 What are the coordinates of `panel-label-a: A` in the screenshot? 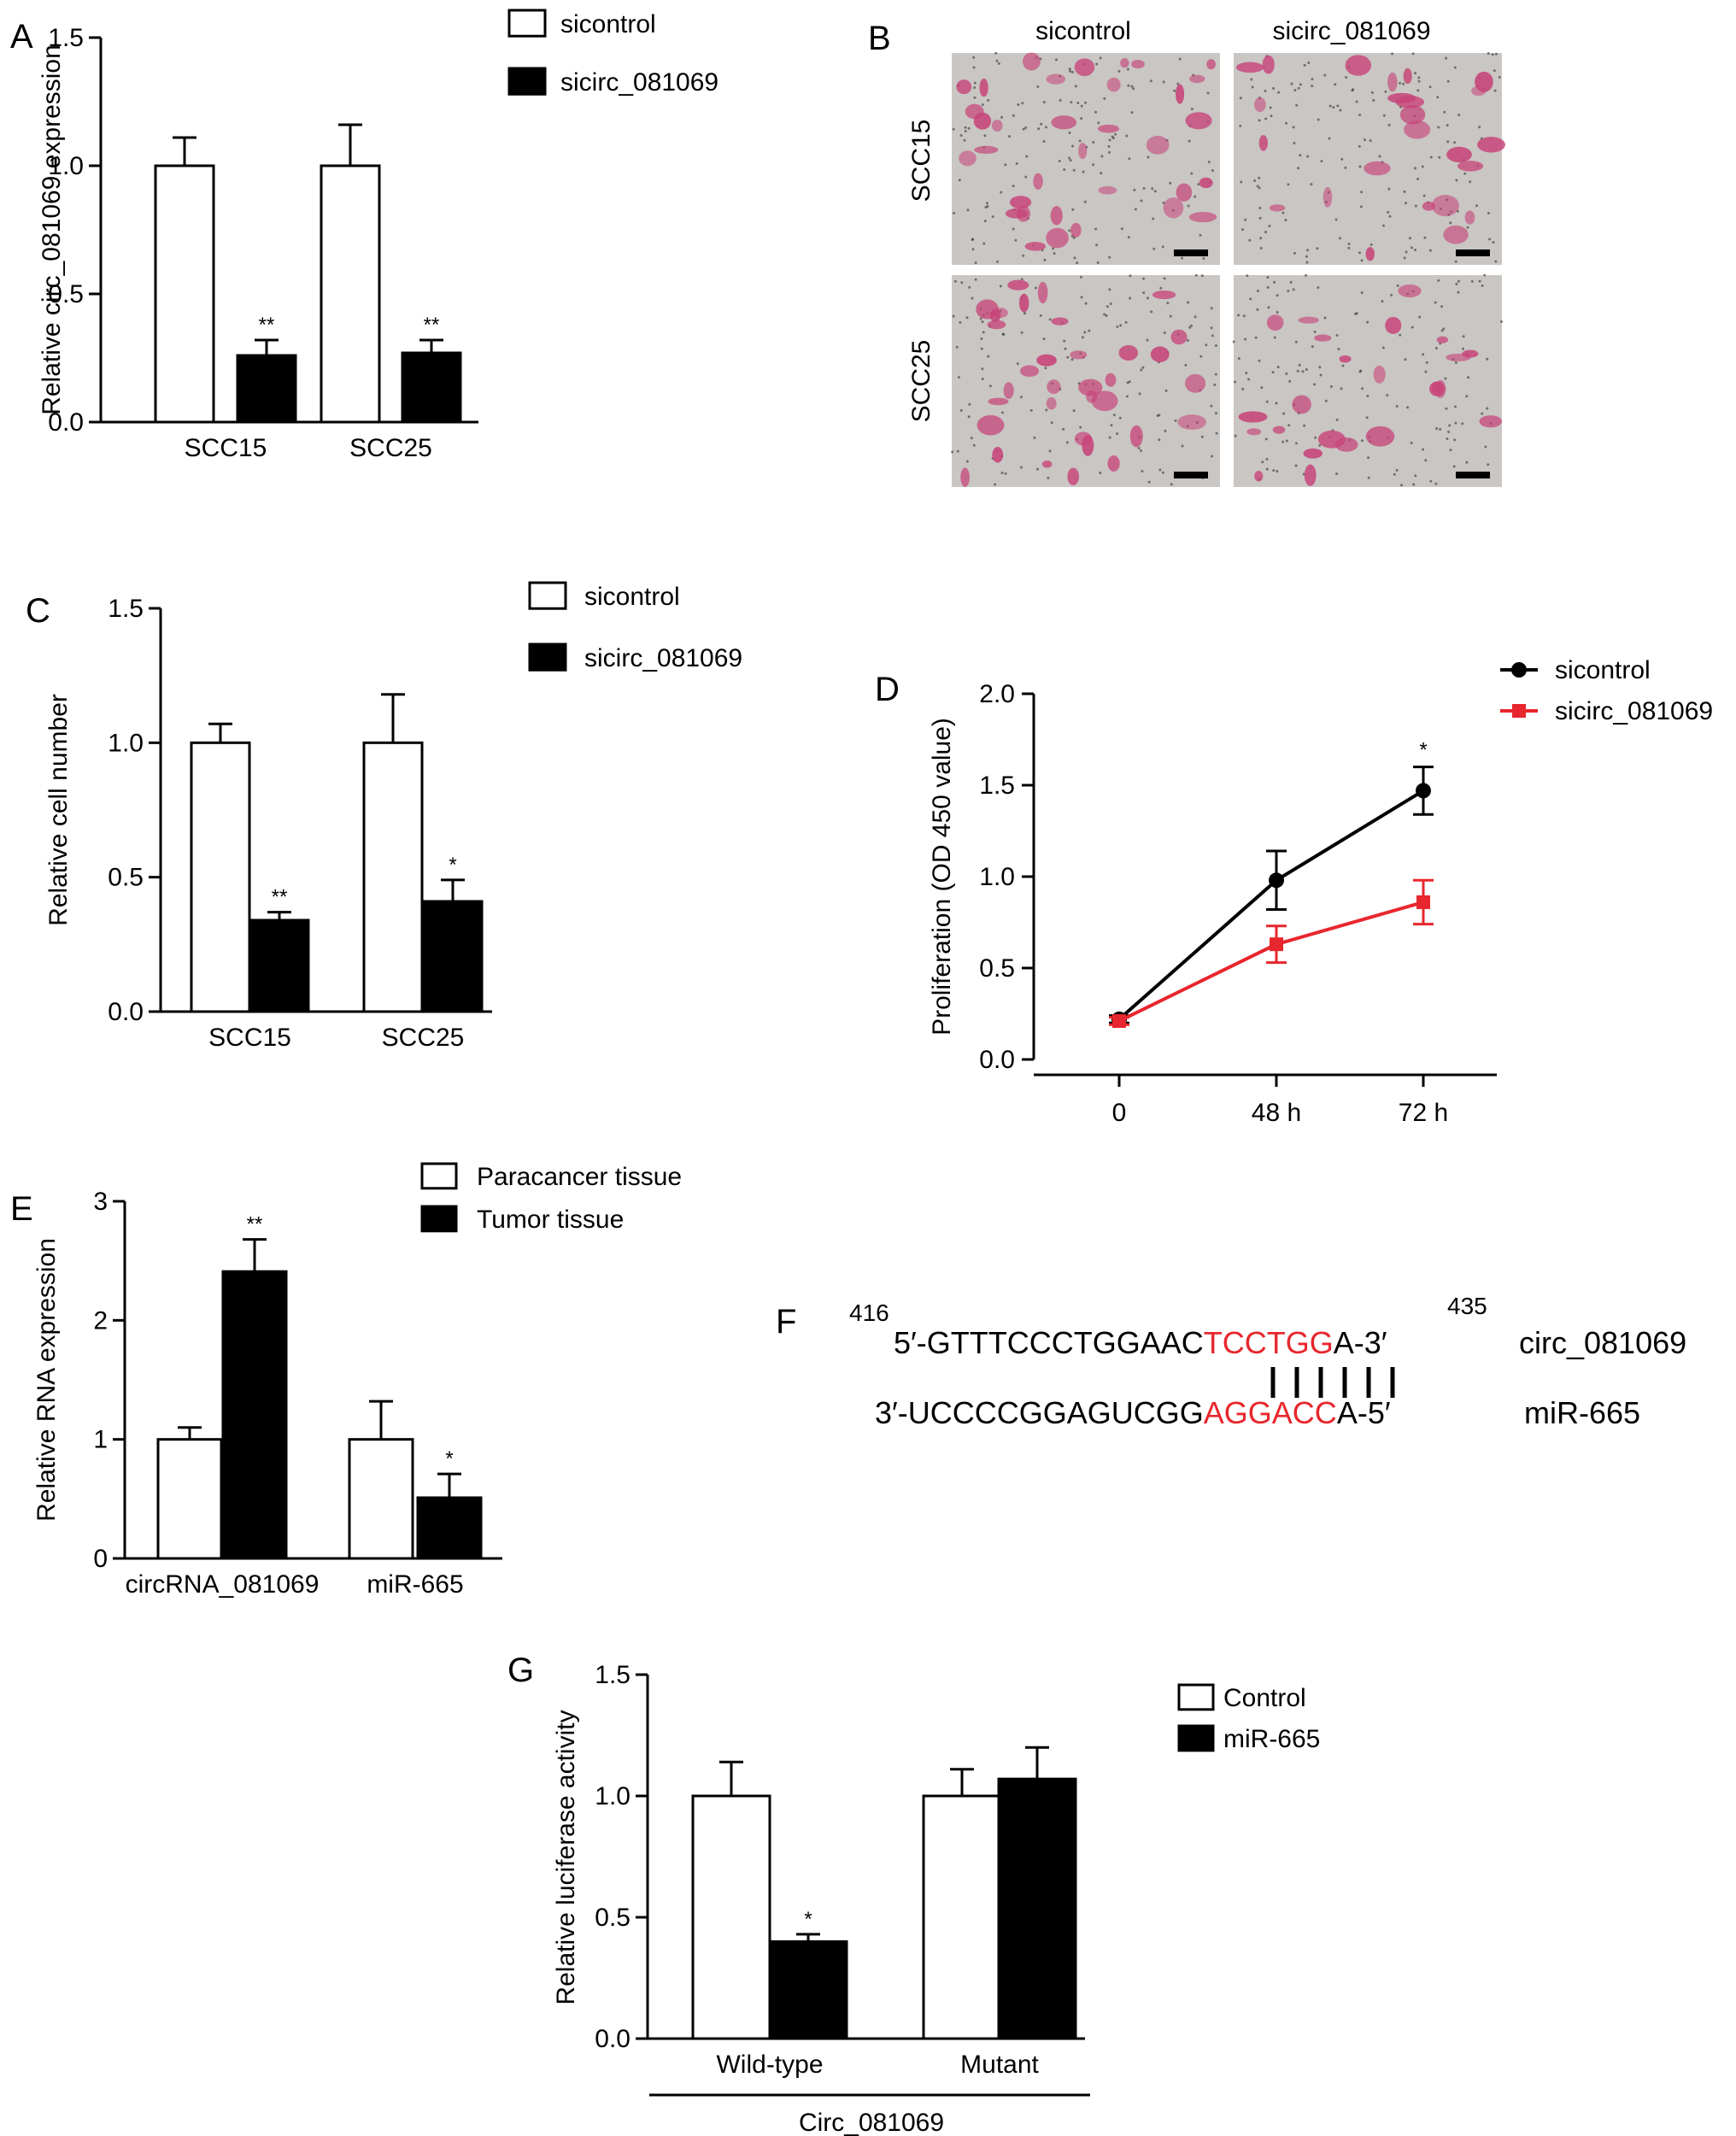 It's located at (22, 37).